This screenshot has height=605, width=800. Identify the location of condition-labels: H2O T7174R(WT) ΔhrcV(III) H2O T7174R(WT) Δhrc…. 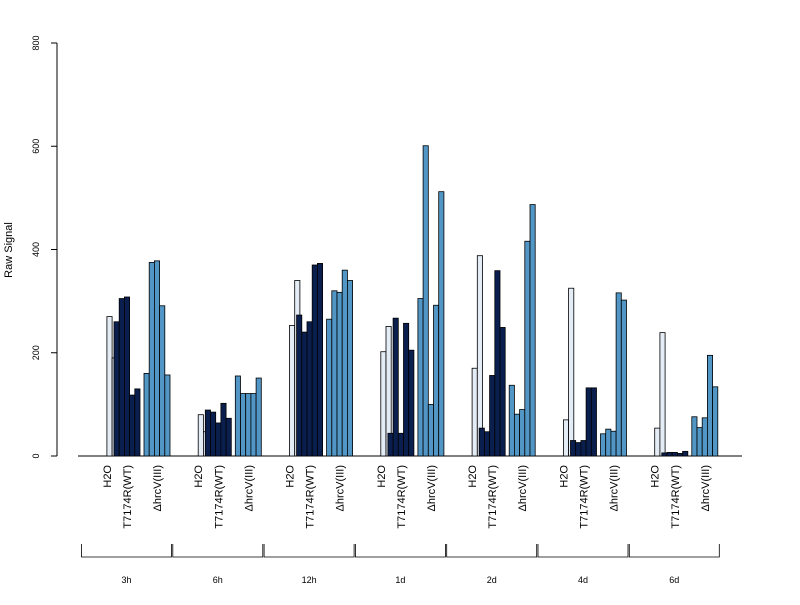
(407, 497).